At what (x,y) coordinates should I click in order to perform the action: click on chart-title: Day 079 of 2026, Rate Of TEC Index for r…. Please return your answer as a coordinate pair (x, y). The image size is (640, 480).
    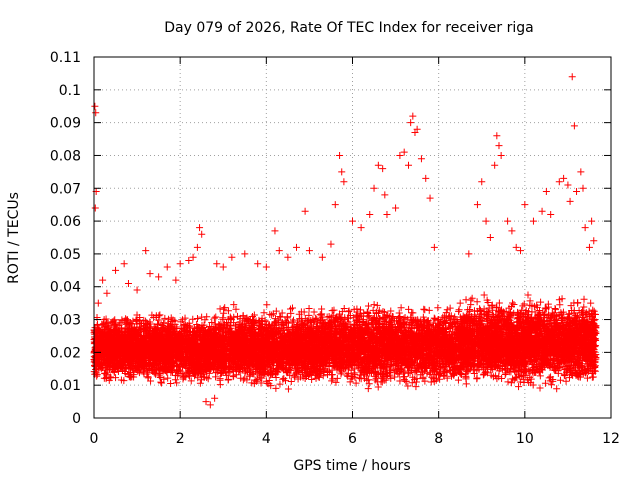
    Looking at the image, I should click on (348, 28).